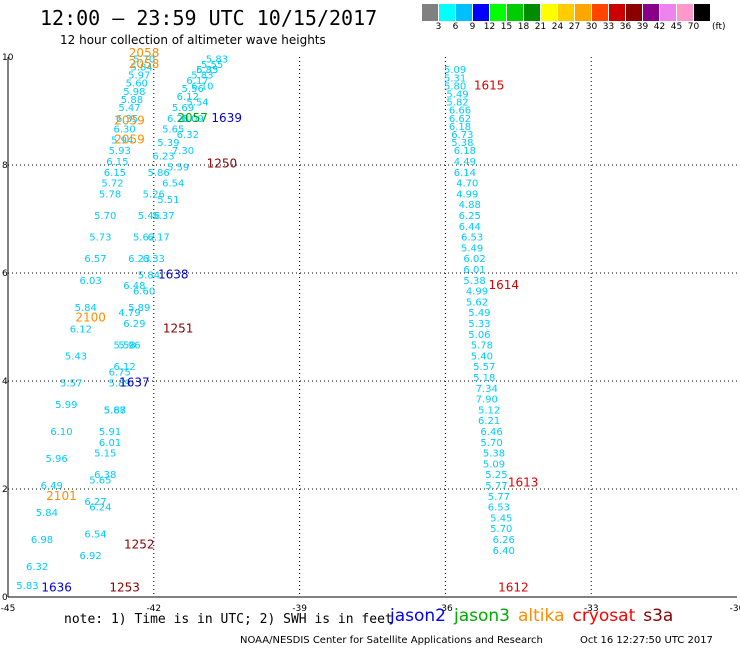  I want to click on wave-height-label: 5.47, so click(129, 108).